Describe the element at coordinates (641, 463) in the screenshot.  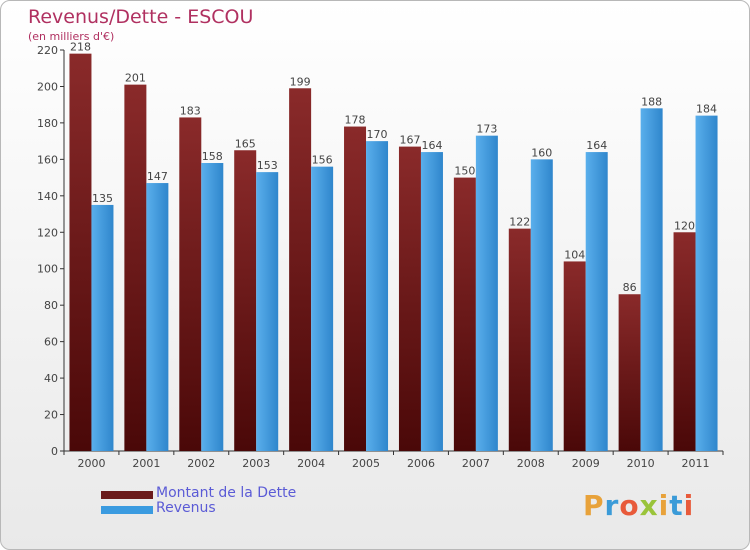
I see `x-tick-label: 2010` at that location.